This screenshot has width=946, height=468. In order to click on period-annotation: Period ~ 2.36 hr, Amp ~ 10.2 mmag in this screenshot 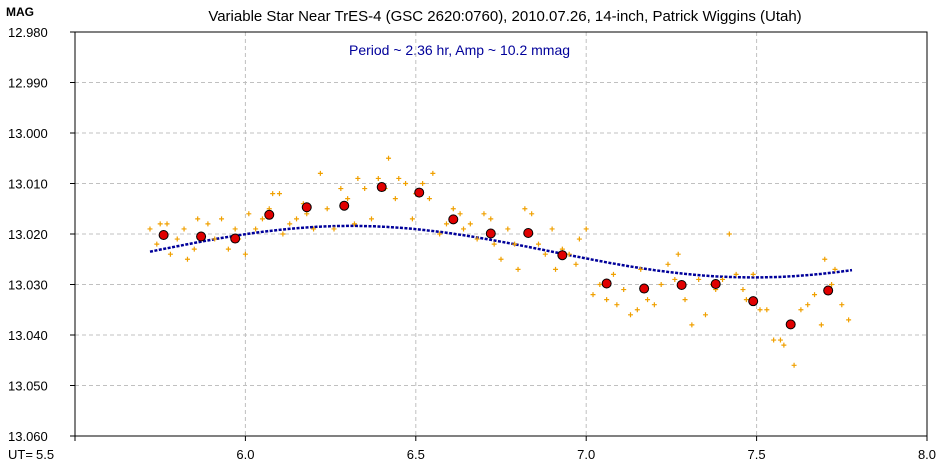, I will do `click(459, 50)`.